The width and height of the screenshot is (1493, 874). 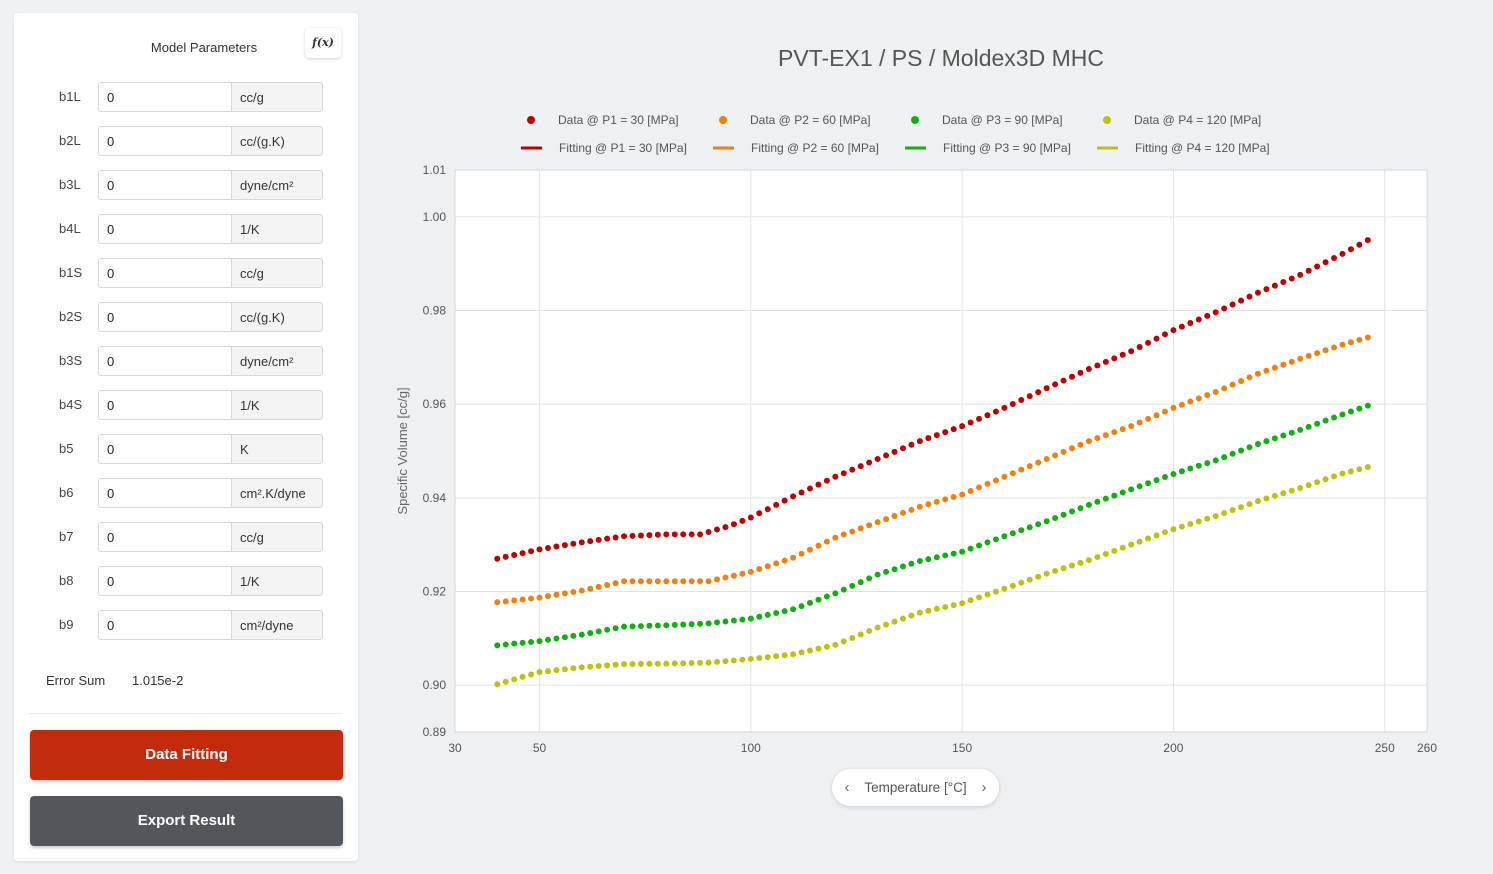 I want to click on data-fitting-button: Data Fitting, so click(x=186, y=755).